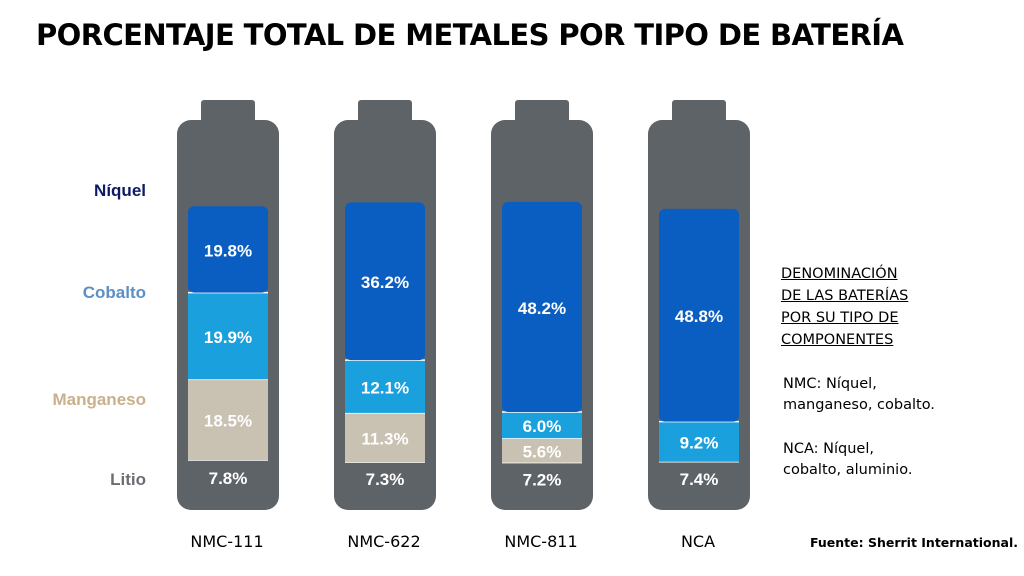  Describe the element at coordinates (226, 541) in the screenshot. I see `category-label: NMC-111` at that location.